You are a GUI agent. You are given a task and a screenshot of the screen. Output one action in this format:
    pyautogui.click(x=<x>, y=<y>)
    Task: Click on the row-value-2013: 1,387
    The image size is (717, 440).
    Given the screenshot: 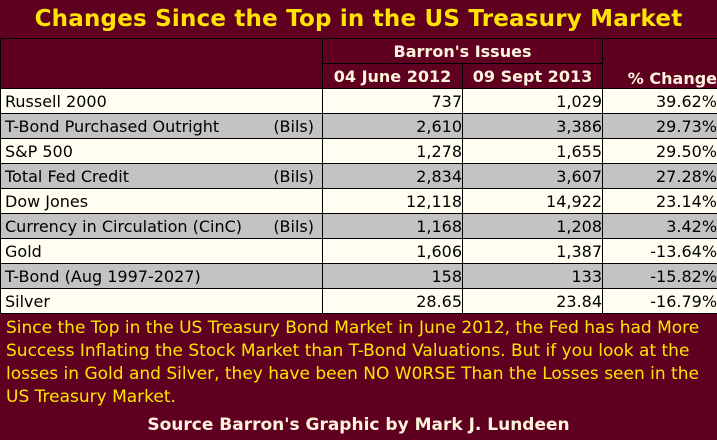 What is the action you would take?
    pyautogui.click(x=533, y=251)
    